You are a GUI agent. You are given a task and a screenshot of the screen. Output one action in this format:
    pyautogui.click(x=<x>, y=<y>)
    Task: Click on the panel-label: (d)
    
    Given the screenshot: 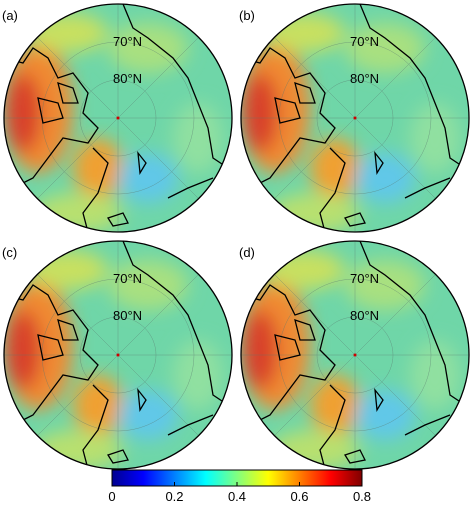 What is the action you would take?
    pyautogui.click(x=247, y=252)
    